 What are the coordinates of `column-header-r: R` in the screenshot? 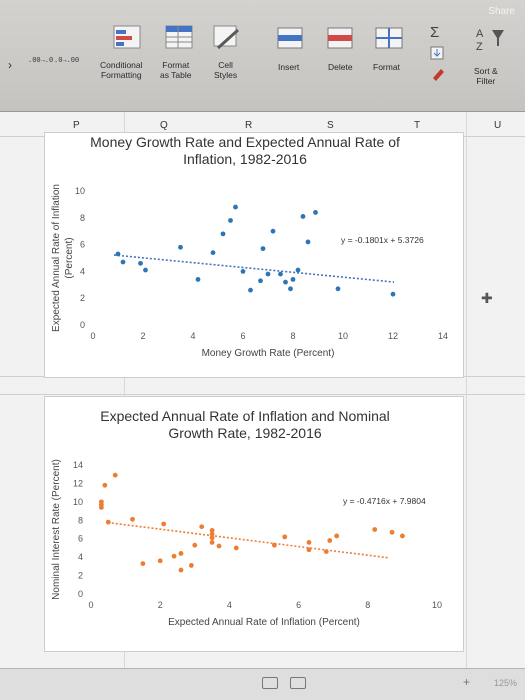 It's located at (249, 125).